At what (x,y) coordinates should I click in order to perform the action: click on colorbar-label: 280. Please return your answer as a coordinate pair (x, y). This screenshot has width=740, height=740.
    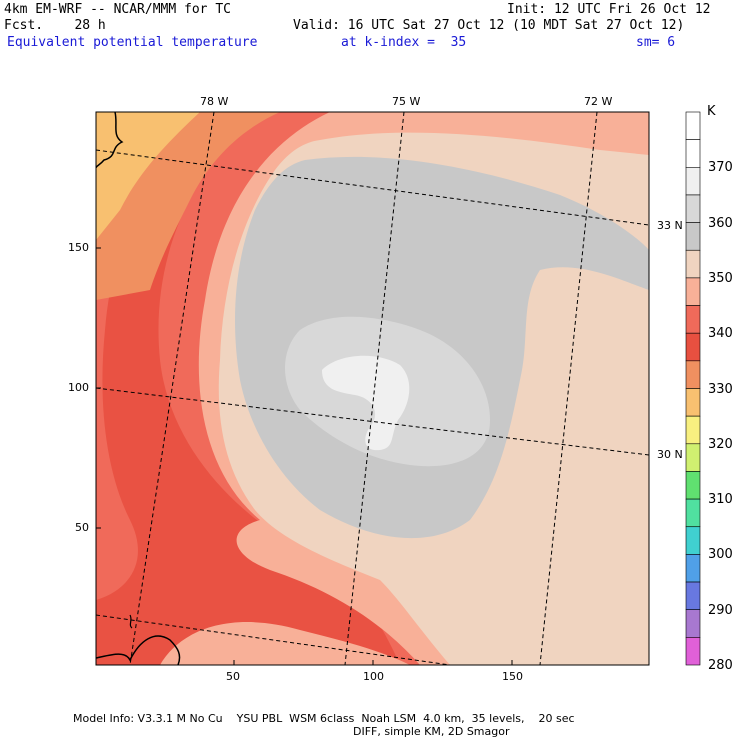
    Looking at the image, I should click on (720, 665).